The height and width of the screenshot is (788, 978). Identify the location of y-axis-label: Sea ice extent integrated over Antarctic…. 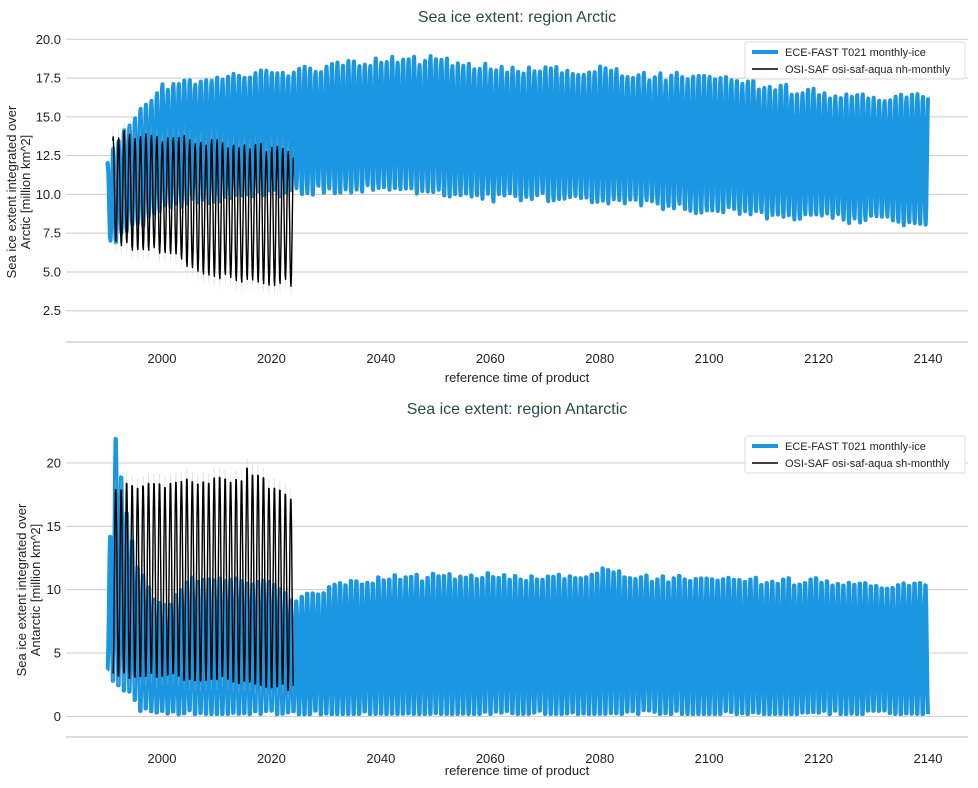
(28, 589).